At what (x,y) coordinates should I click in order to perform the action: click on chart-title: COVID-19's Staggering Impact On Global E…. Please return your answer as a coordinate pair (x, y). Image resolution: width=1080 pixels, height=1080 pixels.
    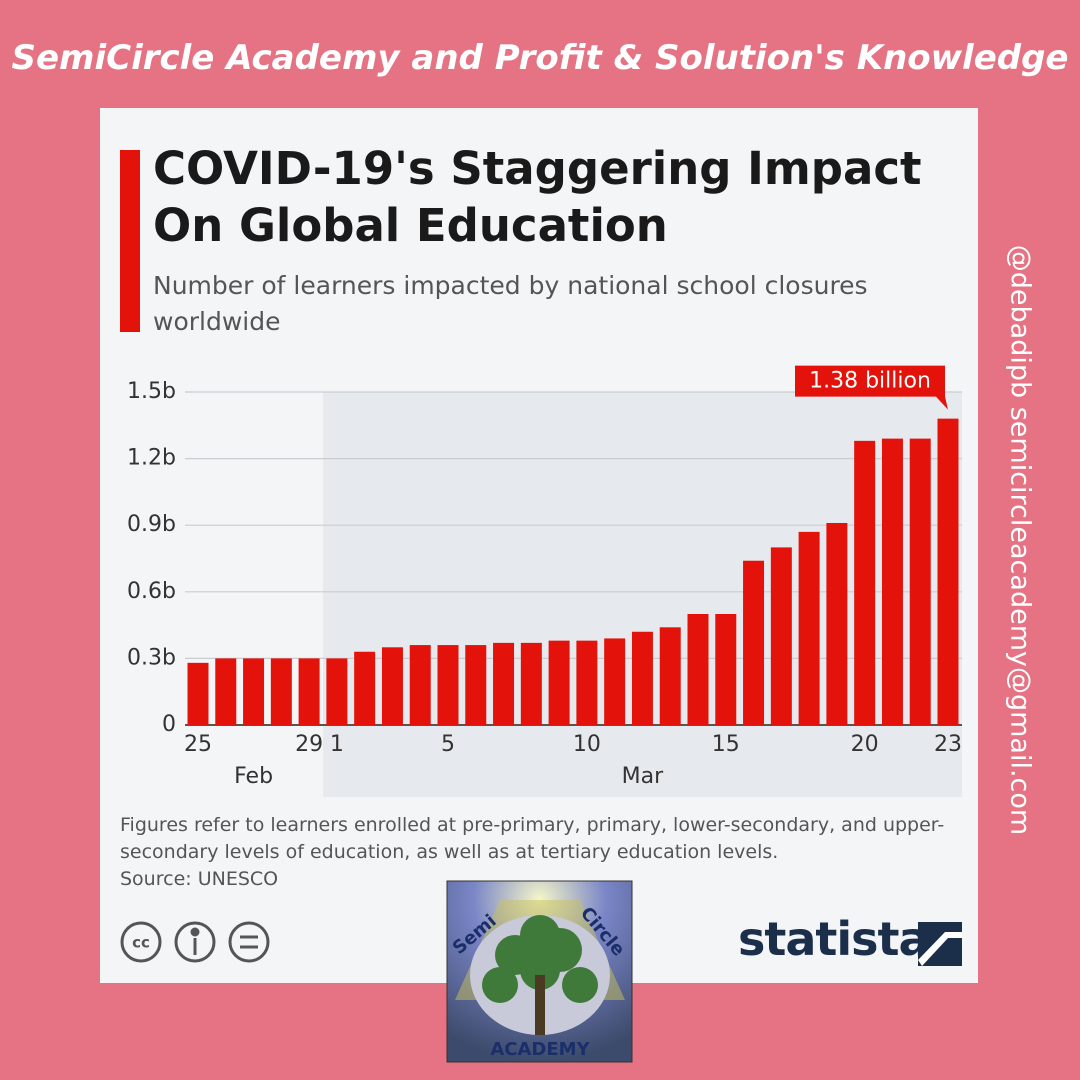
    Looking at the image, I should click on (537, 197).